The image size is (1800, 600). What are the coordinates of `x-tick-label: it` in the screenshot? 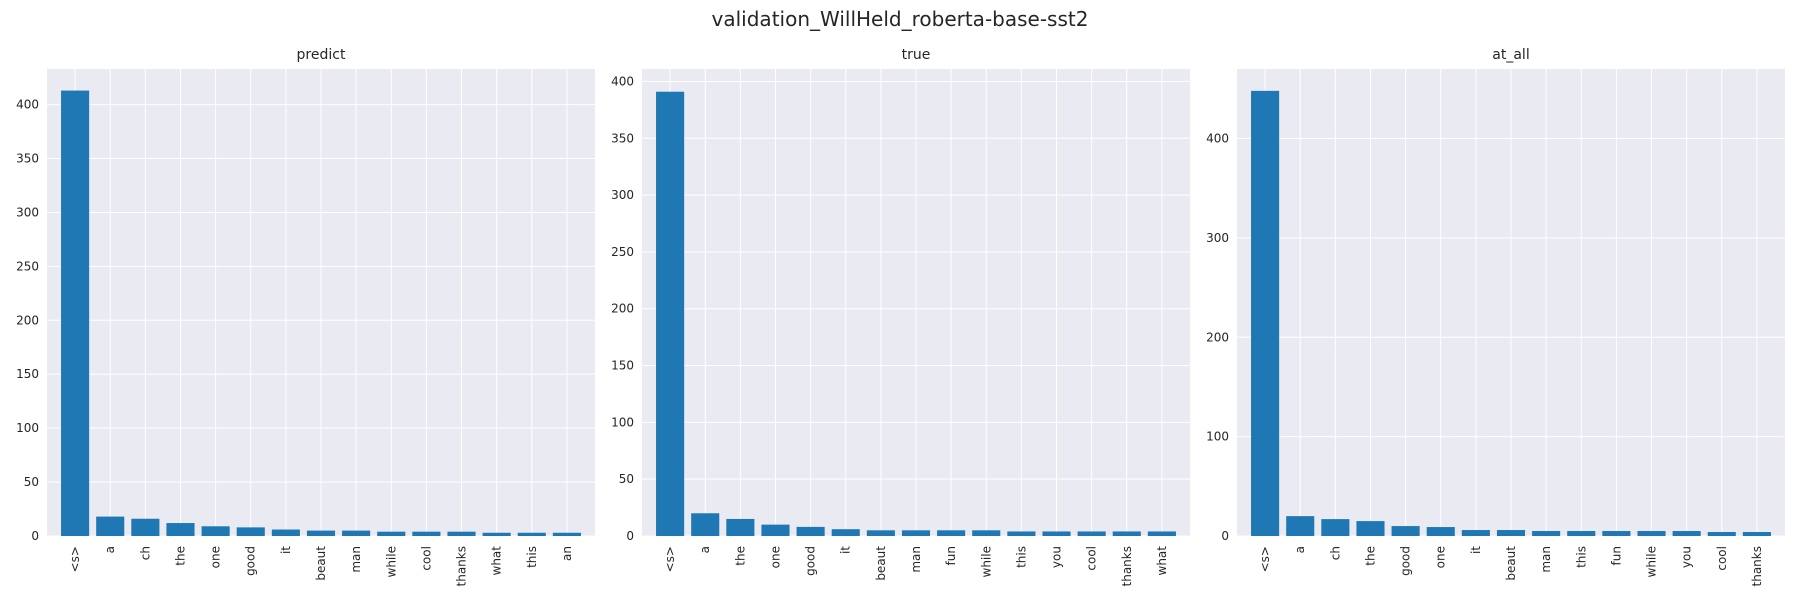 It's located at (1476, 550).